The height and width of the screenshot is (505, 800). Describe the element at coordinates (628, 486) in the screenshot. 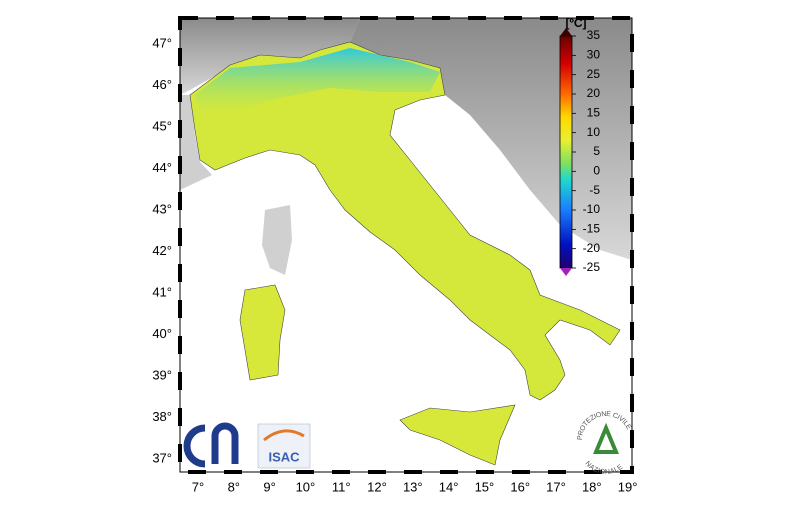

I see `lon-label: 19°` at that location.